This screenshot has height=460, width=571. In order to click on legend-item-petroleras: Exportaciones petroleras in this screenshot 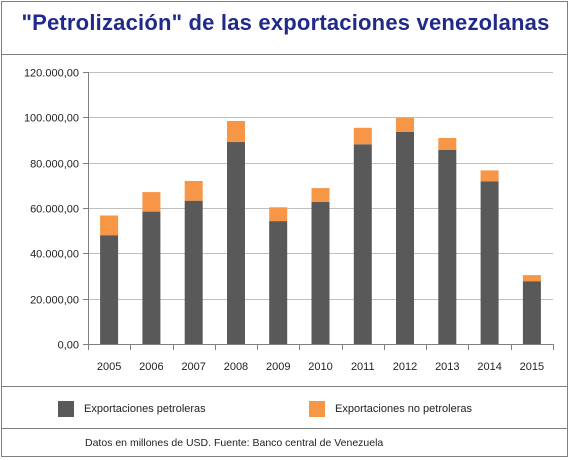, I will do `click(132, 409)`.